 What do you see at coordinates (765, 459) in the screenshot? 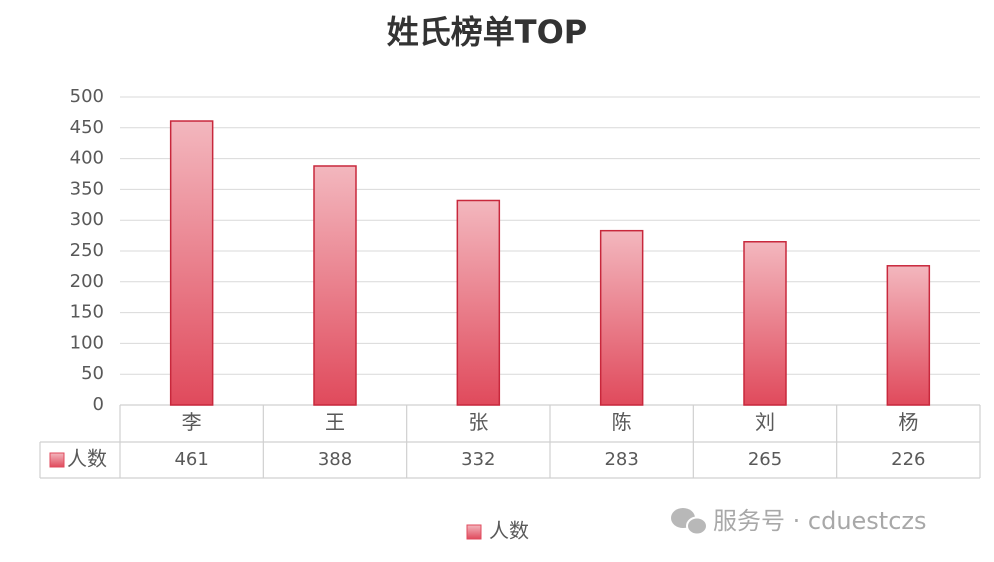
I see `table-value: 265` at bounding box center [765, 459].